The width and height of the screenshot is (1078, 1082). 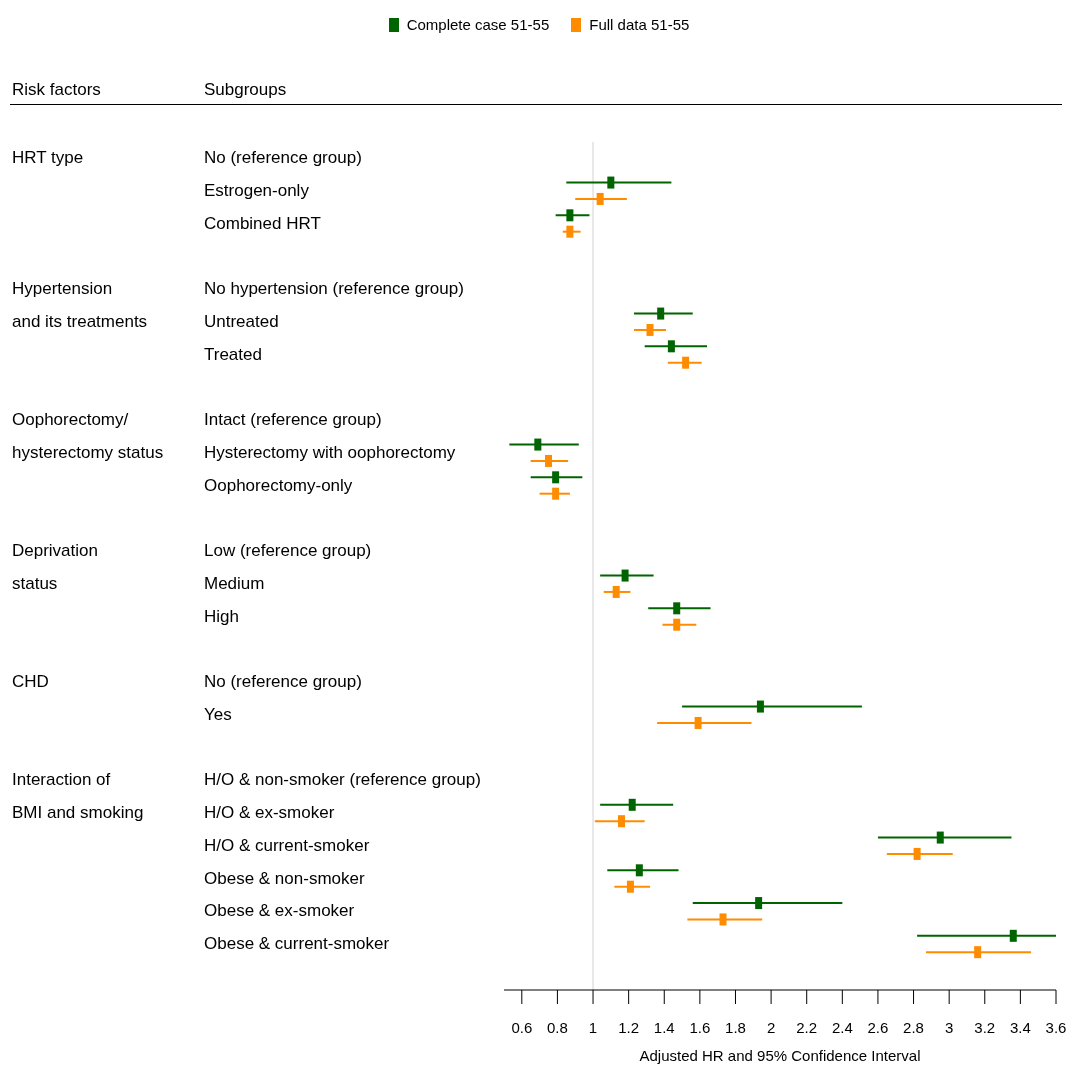 What do you see at coordinates (771, 1027) in the screenshot?
I see `x-tick-label: 2` at bounding box center [771, 1027].